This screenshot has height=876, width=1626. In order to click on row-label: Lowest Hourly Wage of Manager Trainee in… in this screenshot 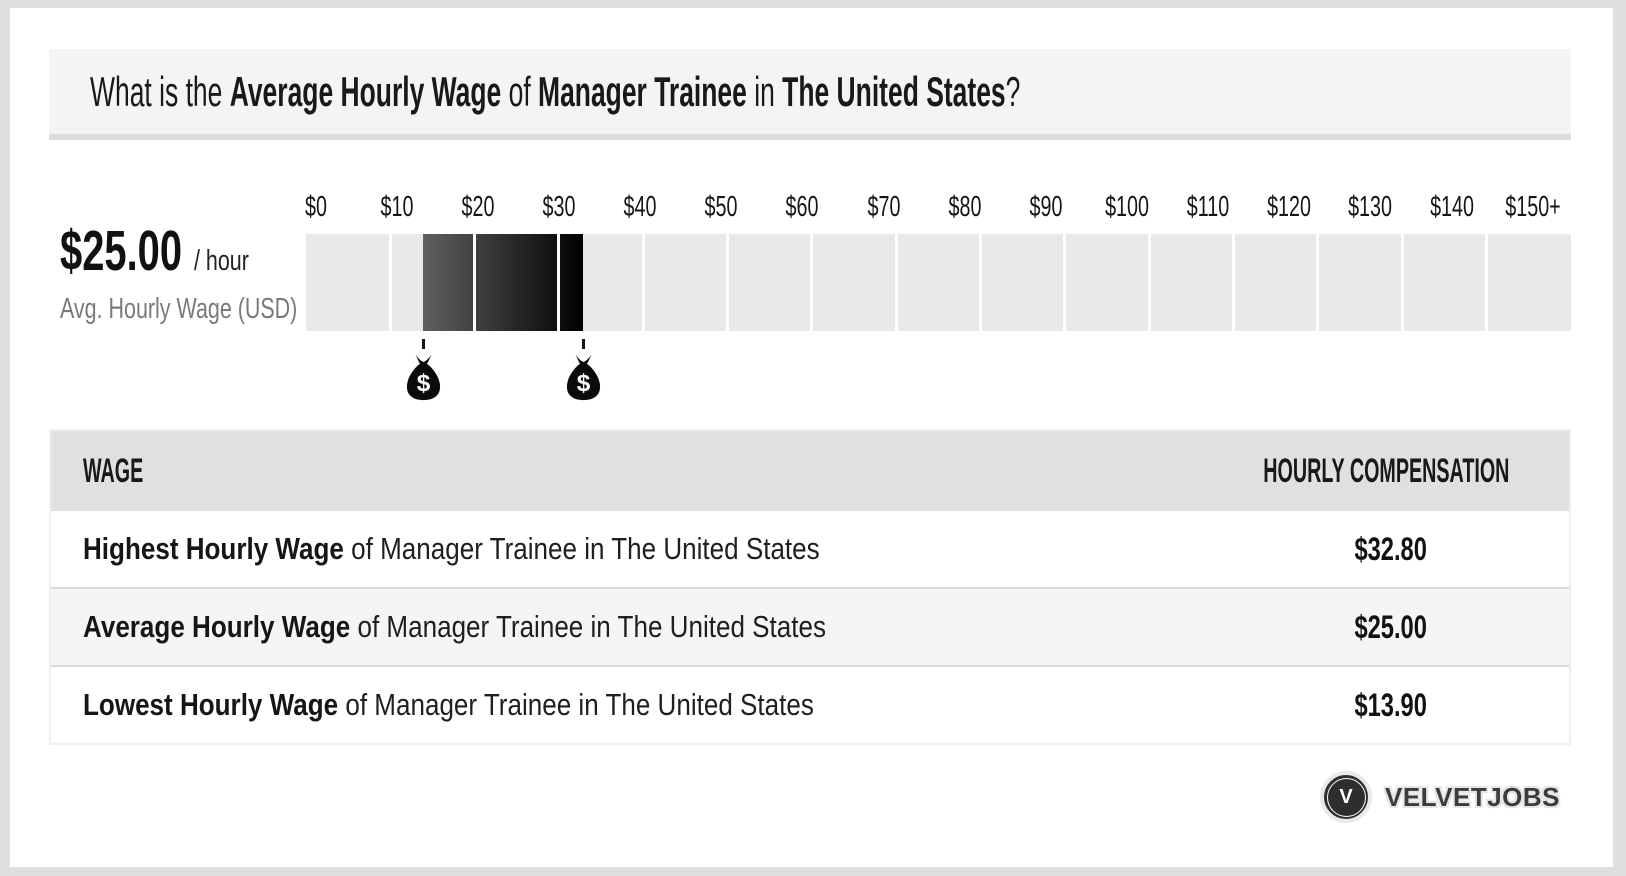, I will do `click(448, 704)`.